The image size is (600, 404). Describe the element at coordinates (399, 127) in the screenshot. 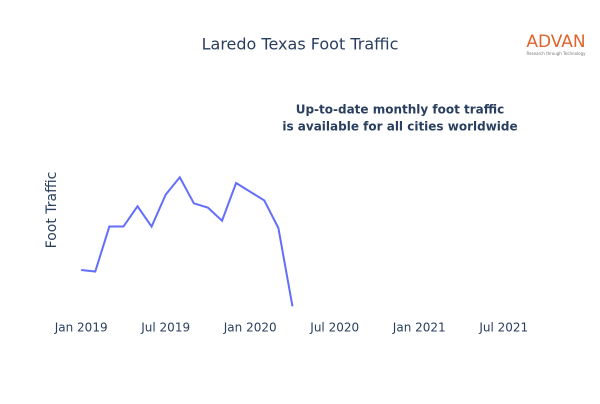

I see `annotation: is available for all cities worldwide` at that location.